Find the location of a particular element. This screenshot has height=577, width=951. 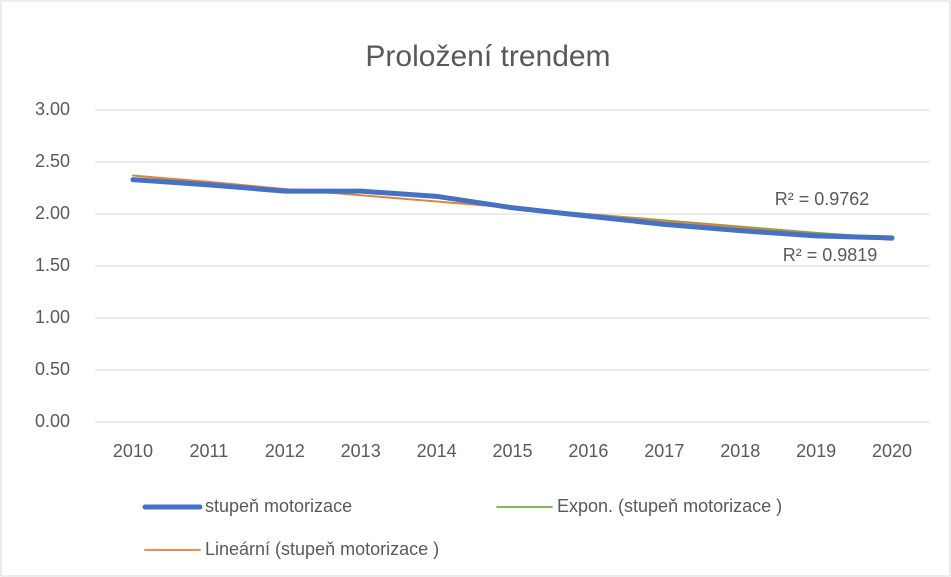

x-tick-label: 2016 is located at coordinates (588, 451).